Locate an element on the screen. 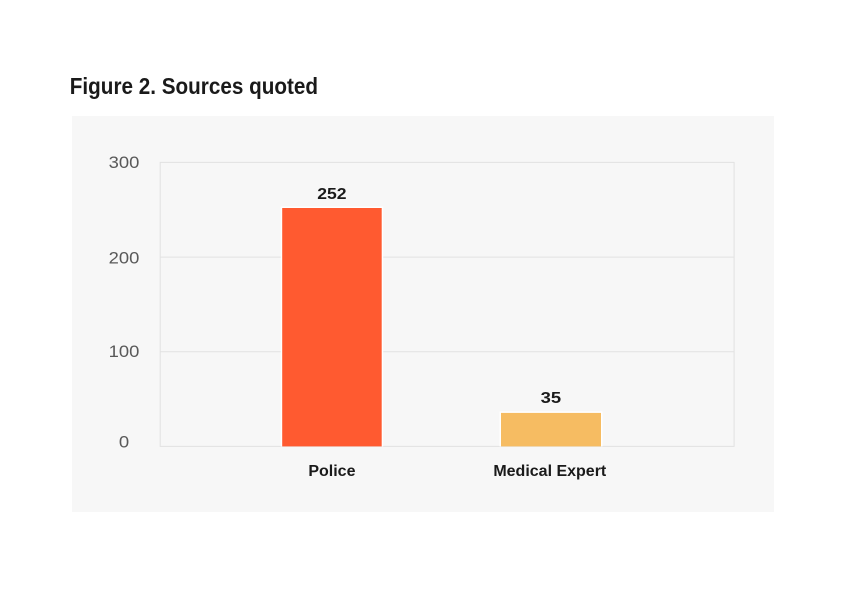 This screenshot has width=846, height=602. svg-text: Police is located at coordinates (331, 471).